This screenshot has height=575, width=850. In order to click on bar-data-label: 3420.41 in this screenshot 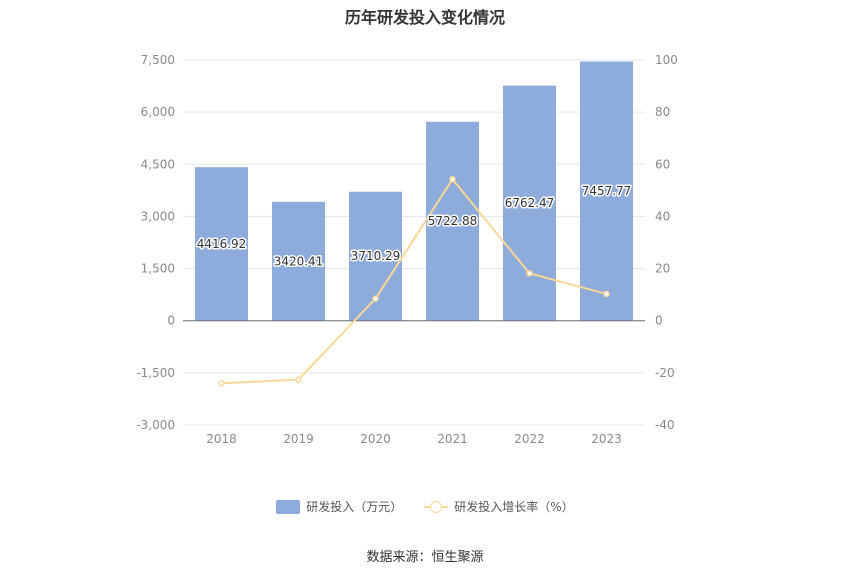, I will do `click(299, 261)`.